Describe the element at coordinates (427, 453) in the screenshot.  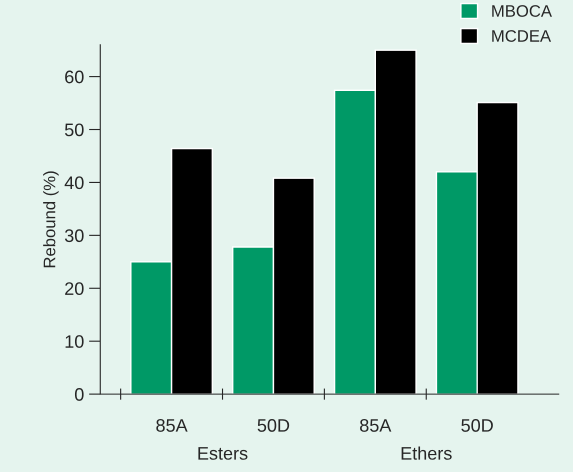
I see `text: Ethers` at that location.